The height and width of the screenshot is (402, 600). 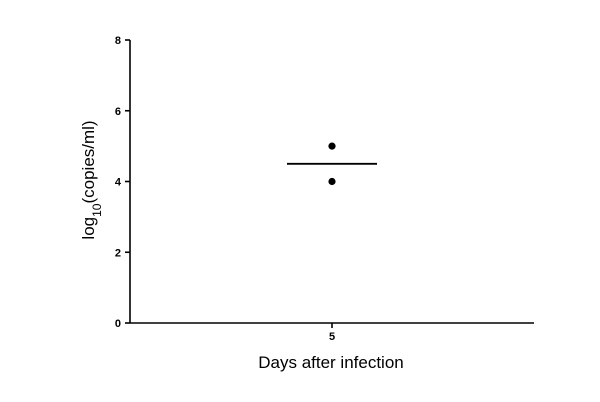 What do you see at coordinates (97, 210) in the screenshot?
I see `y-axis-title-subscript: 10` at bounding box center [97, 210].